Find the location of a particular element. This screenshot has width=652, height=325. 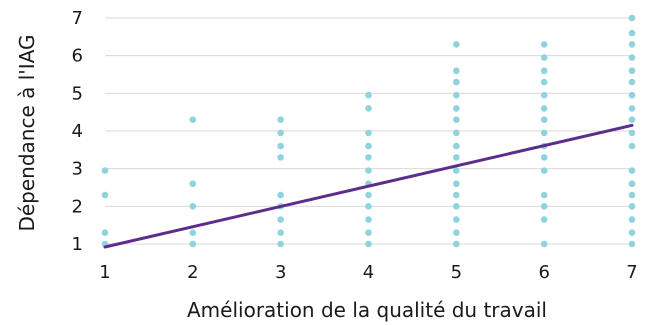

y-tick-label: 5 is located at coordinates (77, 93).